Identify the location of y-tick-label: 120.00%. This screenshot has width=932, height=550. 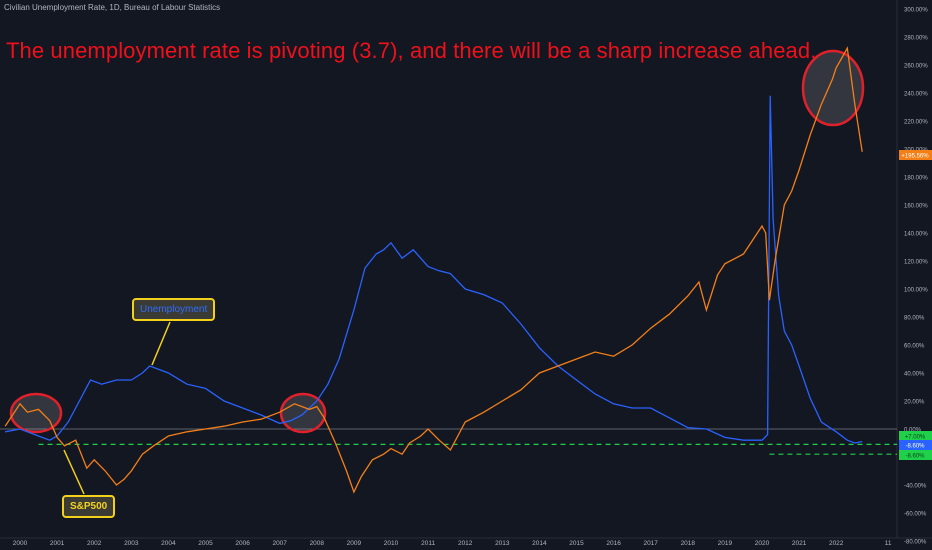
(916, 263).